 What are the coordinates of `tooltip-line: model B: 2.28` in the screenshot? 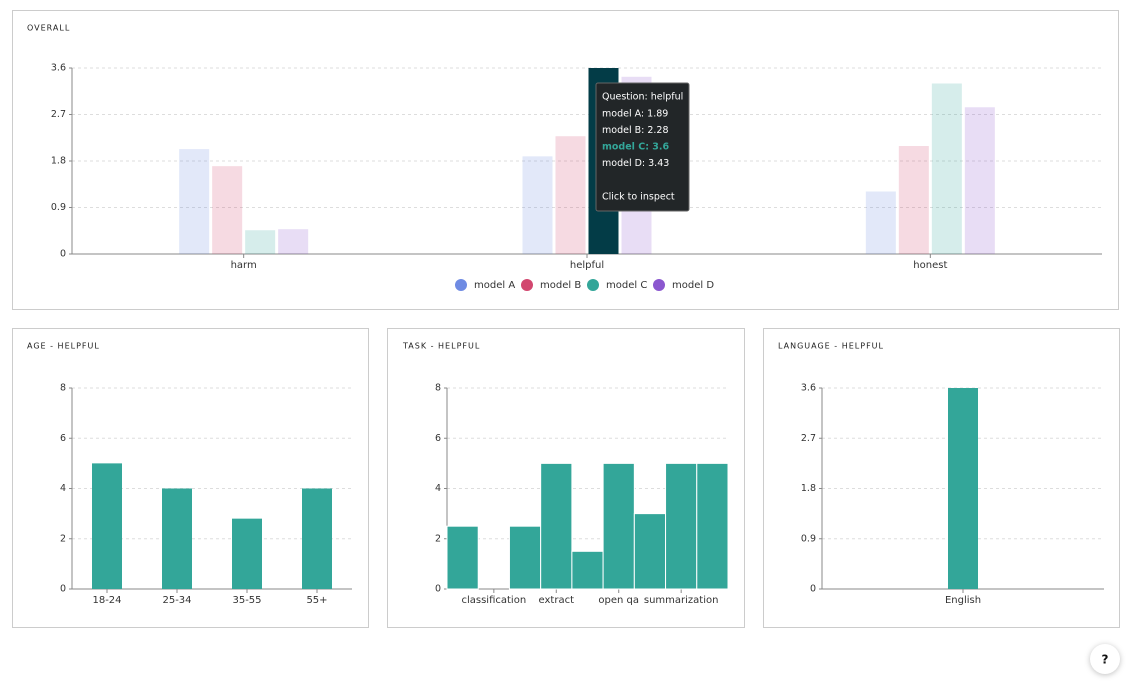 It's located at (635, 130).